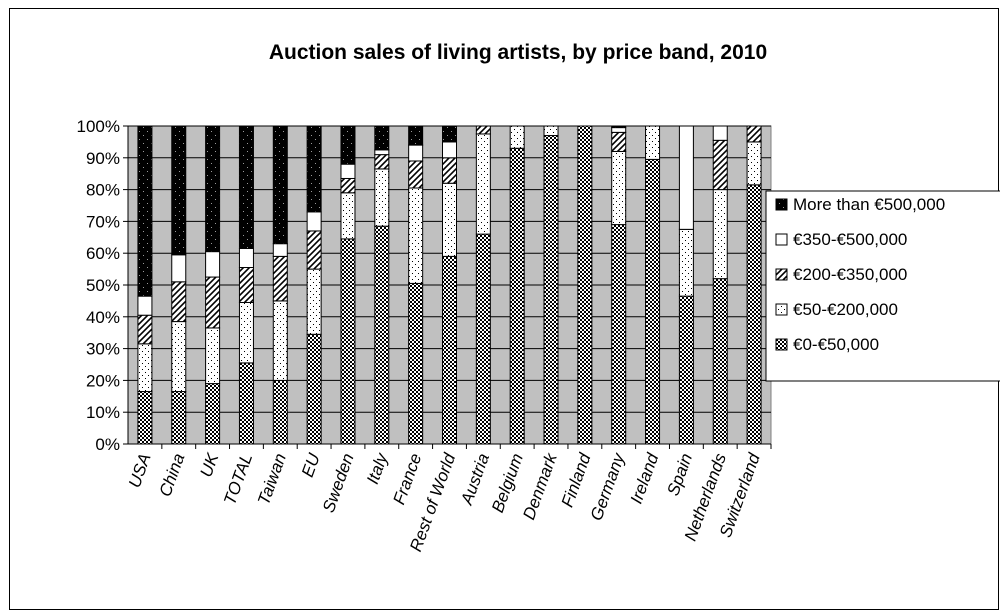 This screenshot has width=1001, height=612. What do you see at coordinates (338, 483) in the screenshot?
I see `x-tick-label: Sweden` at bounding box center [338, 483].